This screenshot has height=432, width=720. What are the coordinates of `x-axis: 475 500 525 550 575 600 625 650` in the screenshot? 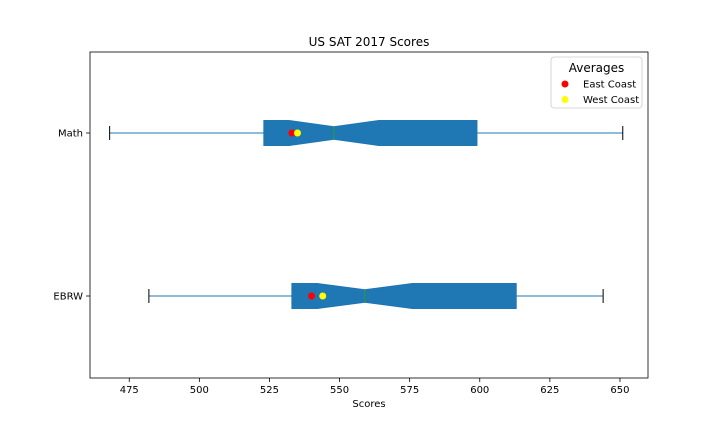 It's located at (375, 387).